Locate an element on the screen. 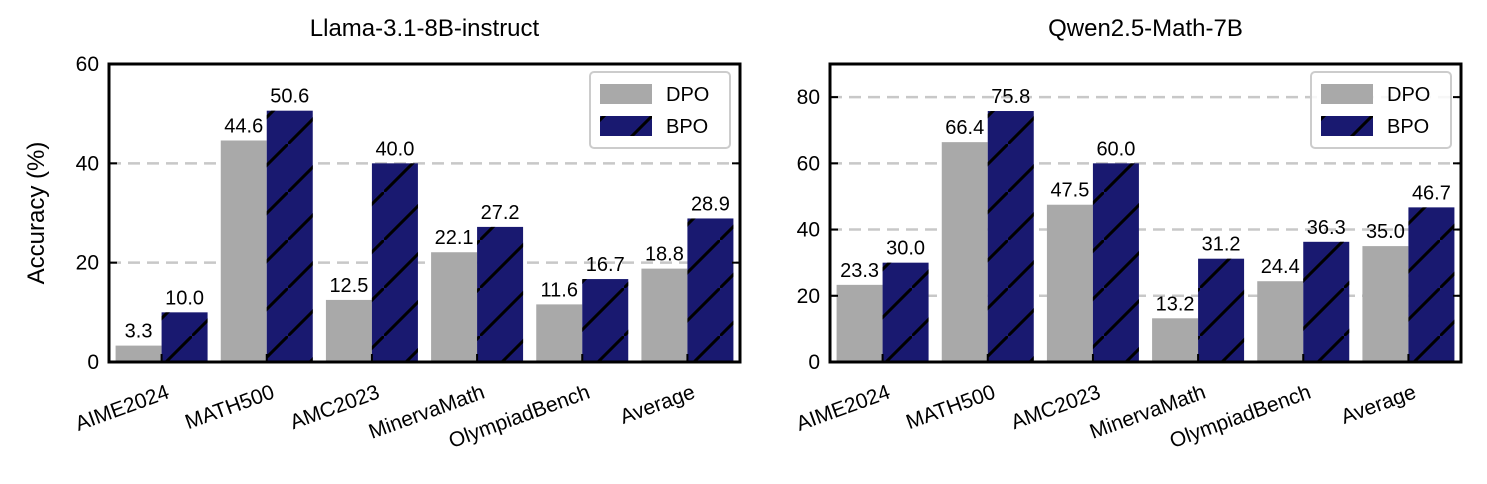  data-label: 75.8 is located at coordinates (1010, 97).